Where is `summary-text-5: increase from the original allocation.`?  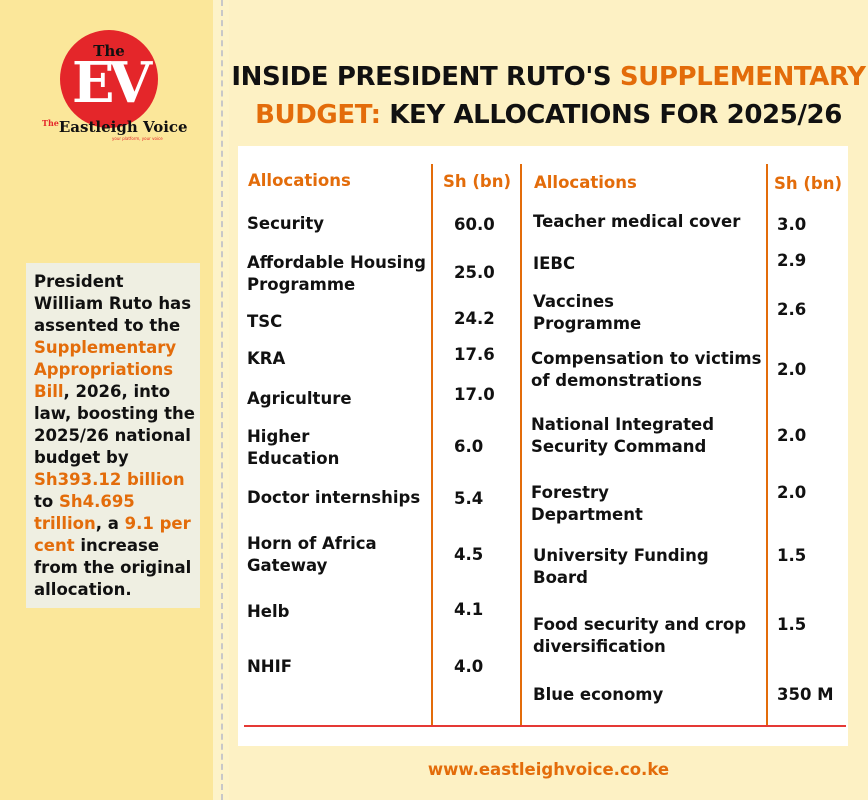 summary-text-5: increase from the original allocation. is located at coordinates (113, 567).